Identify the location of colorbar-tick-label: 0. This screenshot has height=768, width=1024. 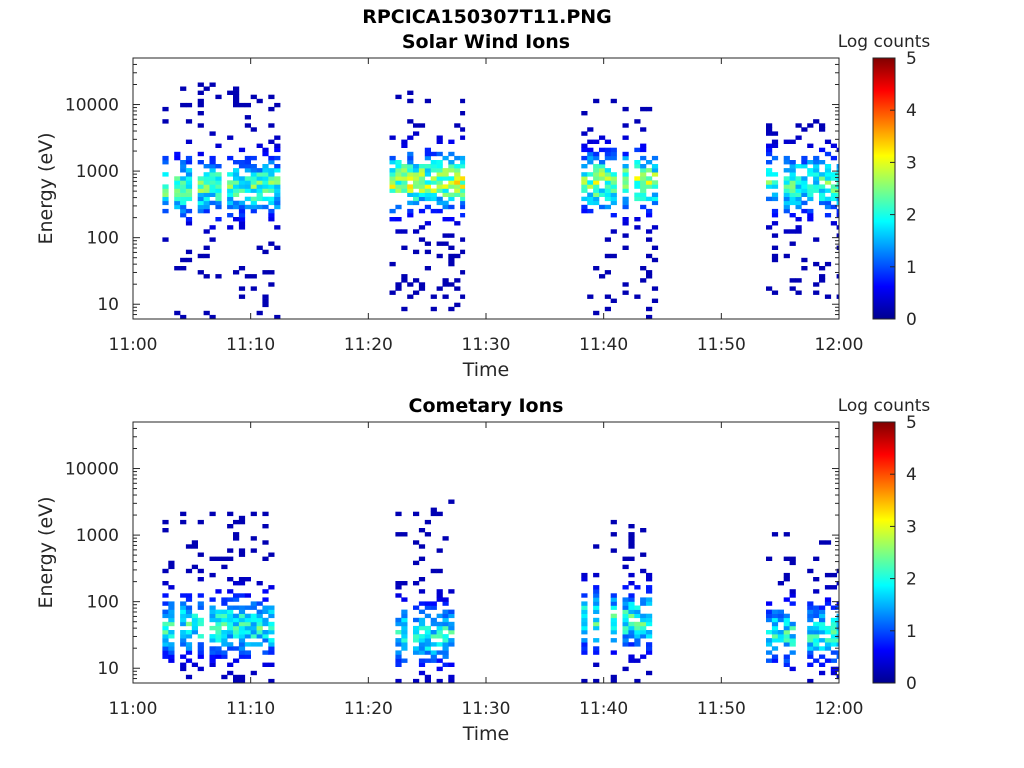
(911, 320).